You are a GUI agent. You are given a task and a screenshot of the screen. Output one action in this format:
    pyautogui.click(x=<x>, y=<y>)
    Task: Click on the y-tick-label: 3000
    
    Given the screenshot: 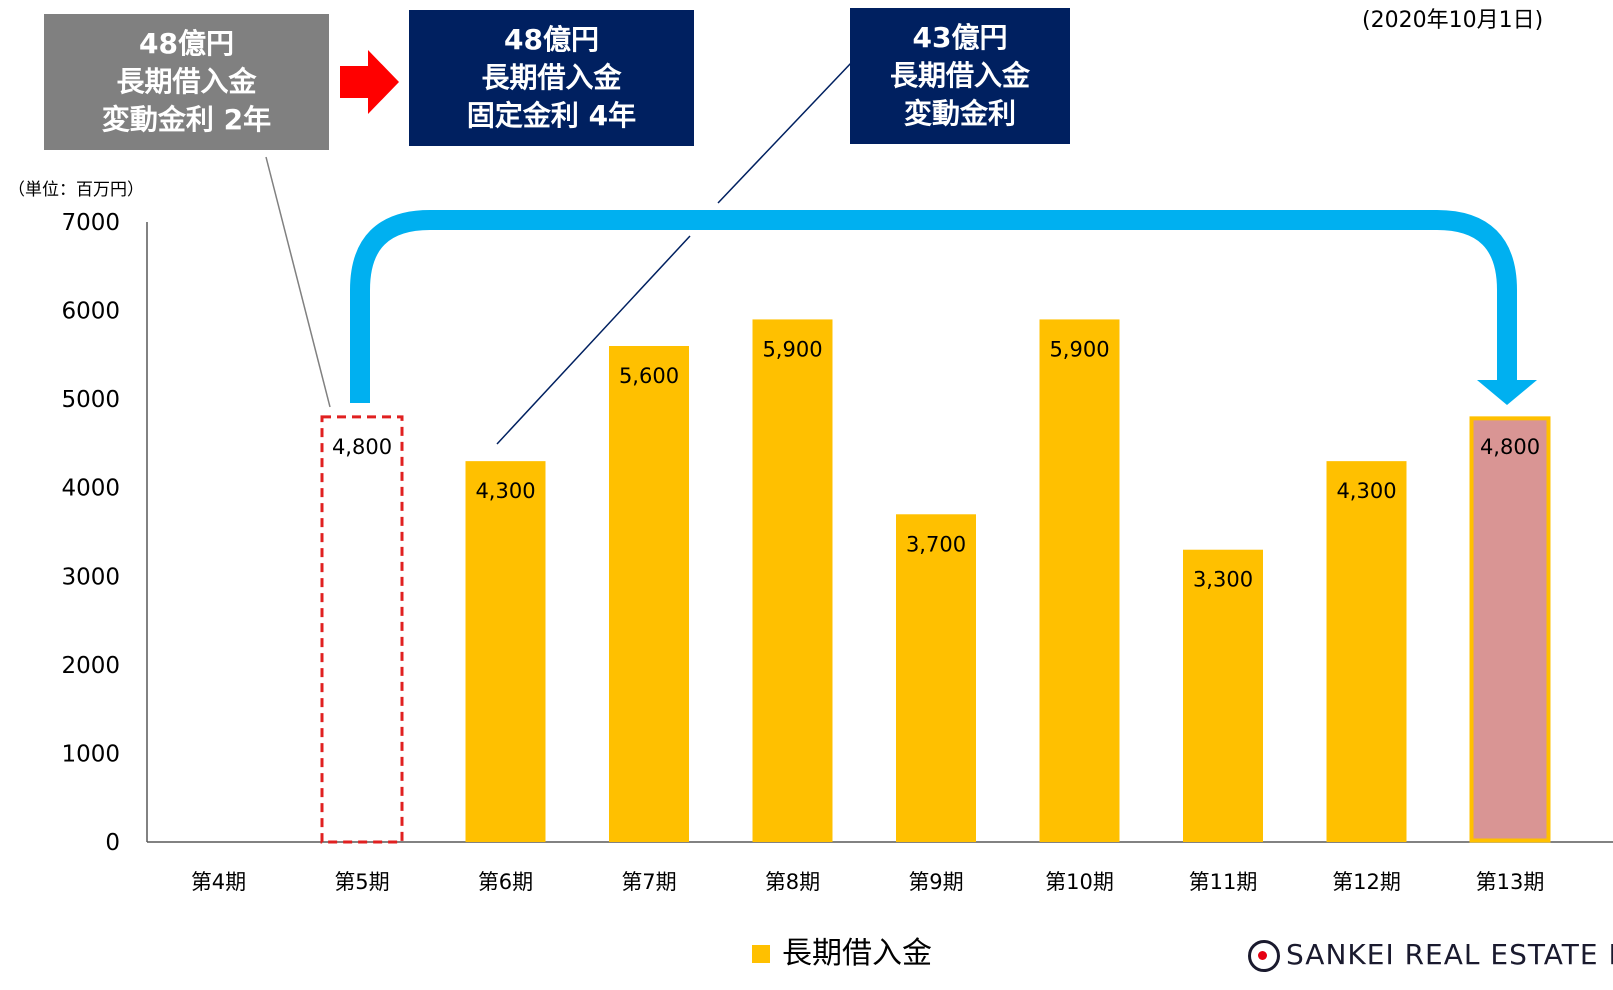 What is the action you would take?
    pyautogui.click(x=90, y=577)
    